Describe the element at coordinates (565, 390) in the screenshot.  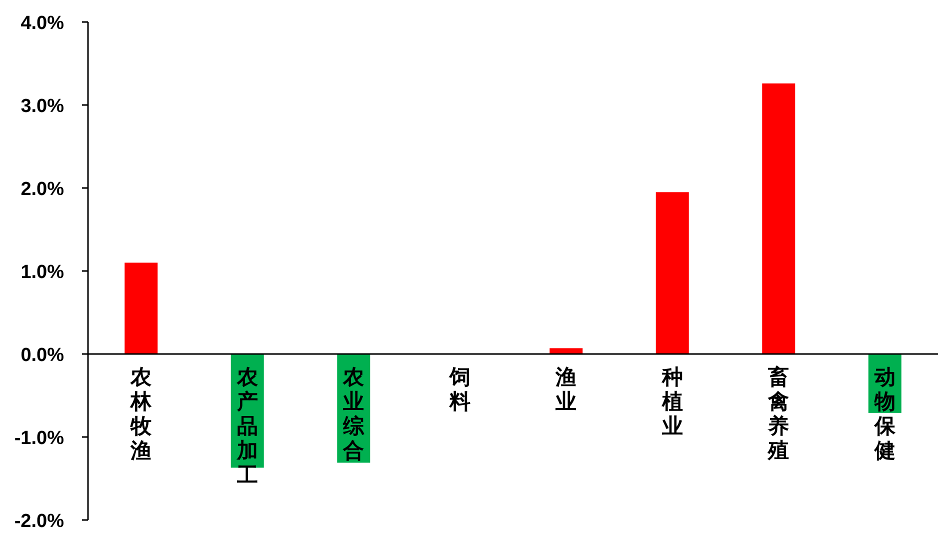
I see `x-tick-label: 渔业` at that location.